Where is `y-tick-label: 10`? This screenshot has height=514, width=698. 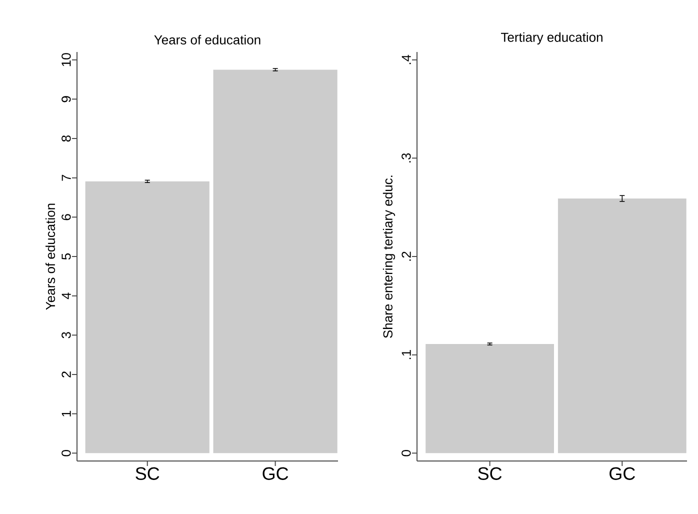
y-tick-label: 10 is located at coordinates (66, 59).